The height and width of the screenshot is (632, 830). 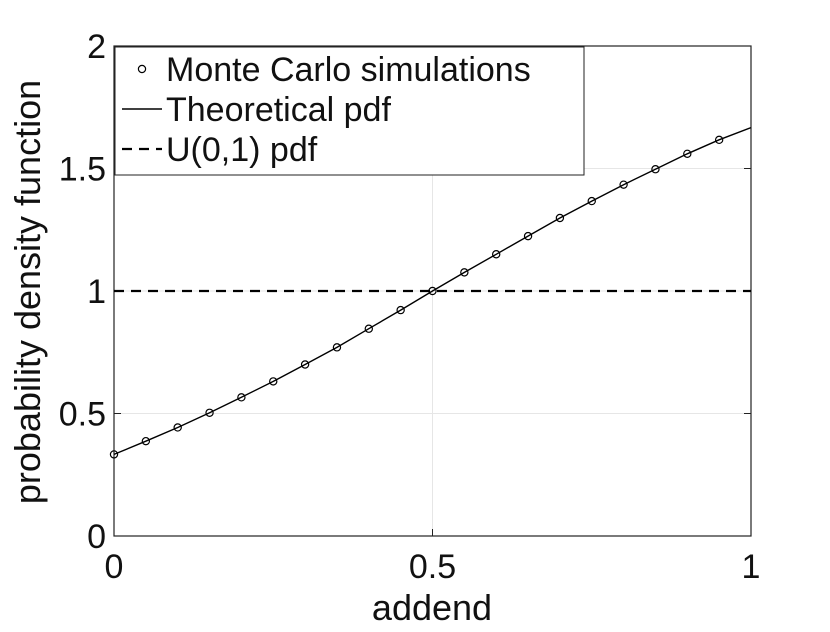 I want to click on x-tick-label: 1, so click(x=751, y=567).